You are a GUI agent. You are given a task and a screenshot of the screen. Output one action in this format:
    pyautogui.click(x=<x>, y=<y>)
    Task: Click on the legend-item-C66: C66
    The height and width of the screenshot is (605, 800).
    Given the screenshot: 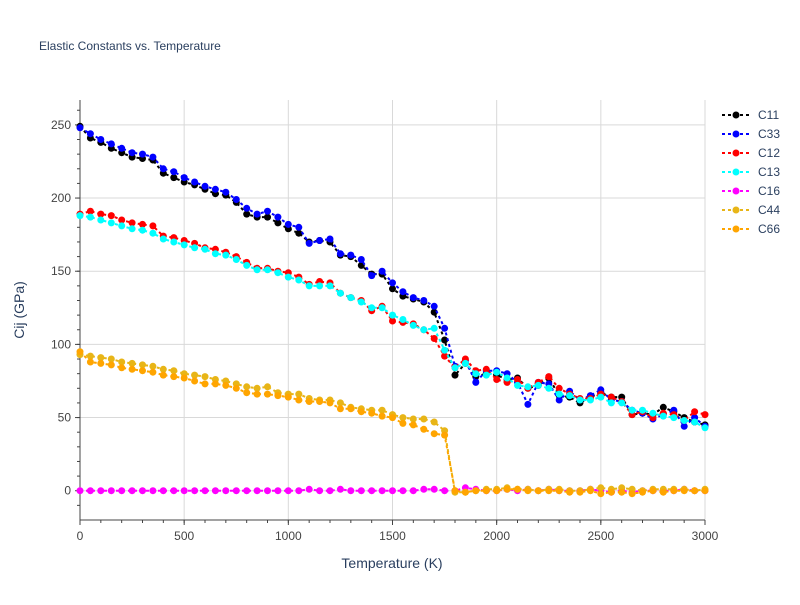 What is the action you would take?
    pyautogui.click(x=751, y=229)
    